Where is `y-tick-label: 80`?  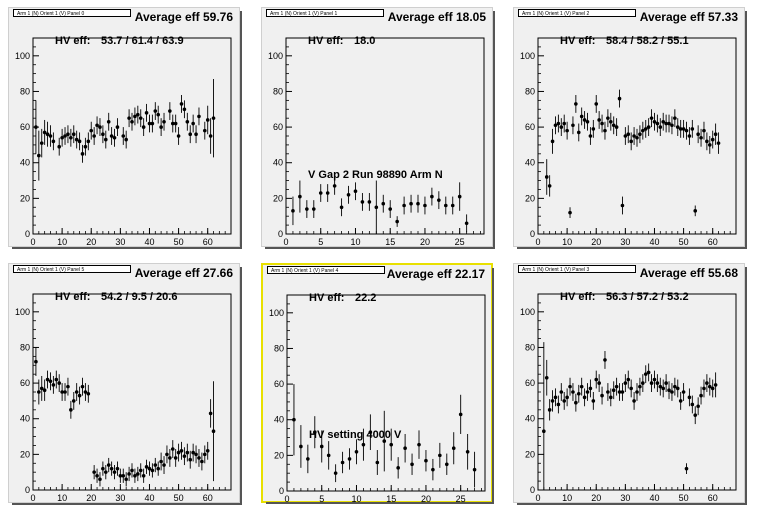
y-tick-label: 80 is located at coordinates (278, 91).